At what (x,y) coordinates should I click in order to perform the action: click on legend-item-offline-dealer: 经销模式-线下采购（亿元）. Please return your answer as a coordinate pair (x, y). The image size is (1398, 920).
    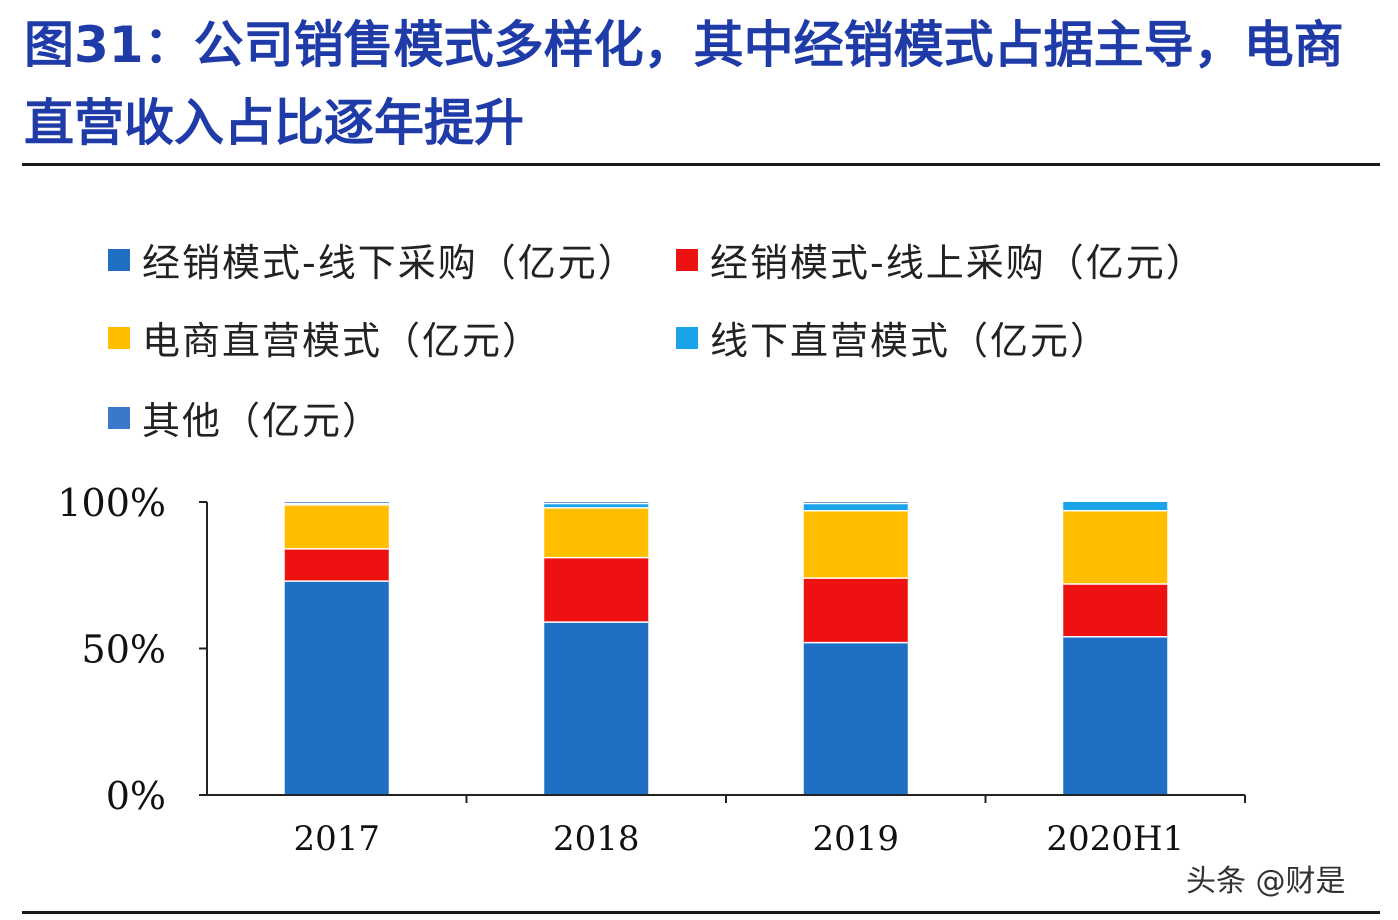
    Looking at the image, I should click on (373, 259).